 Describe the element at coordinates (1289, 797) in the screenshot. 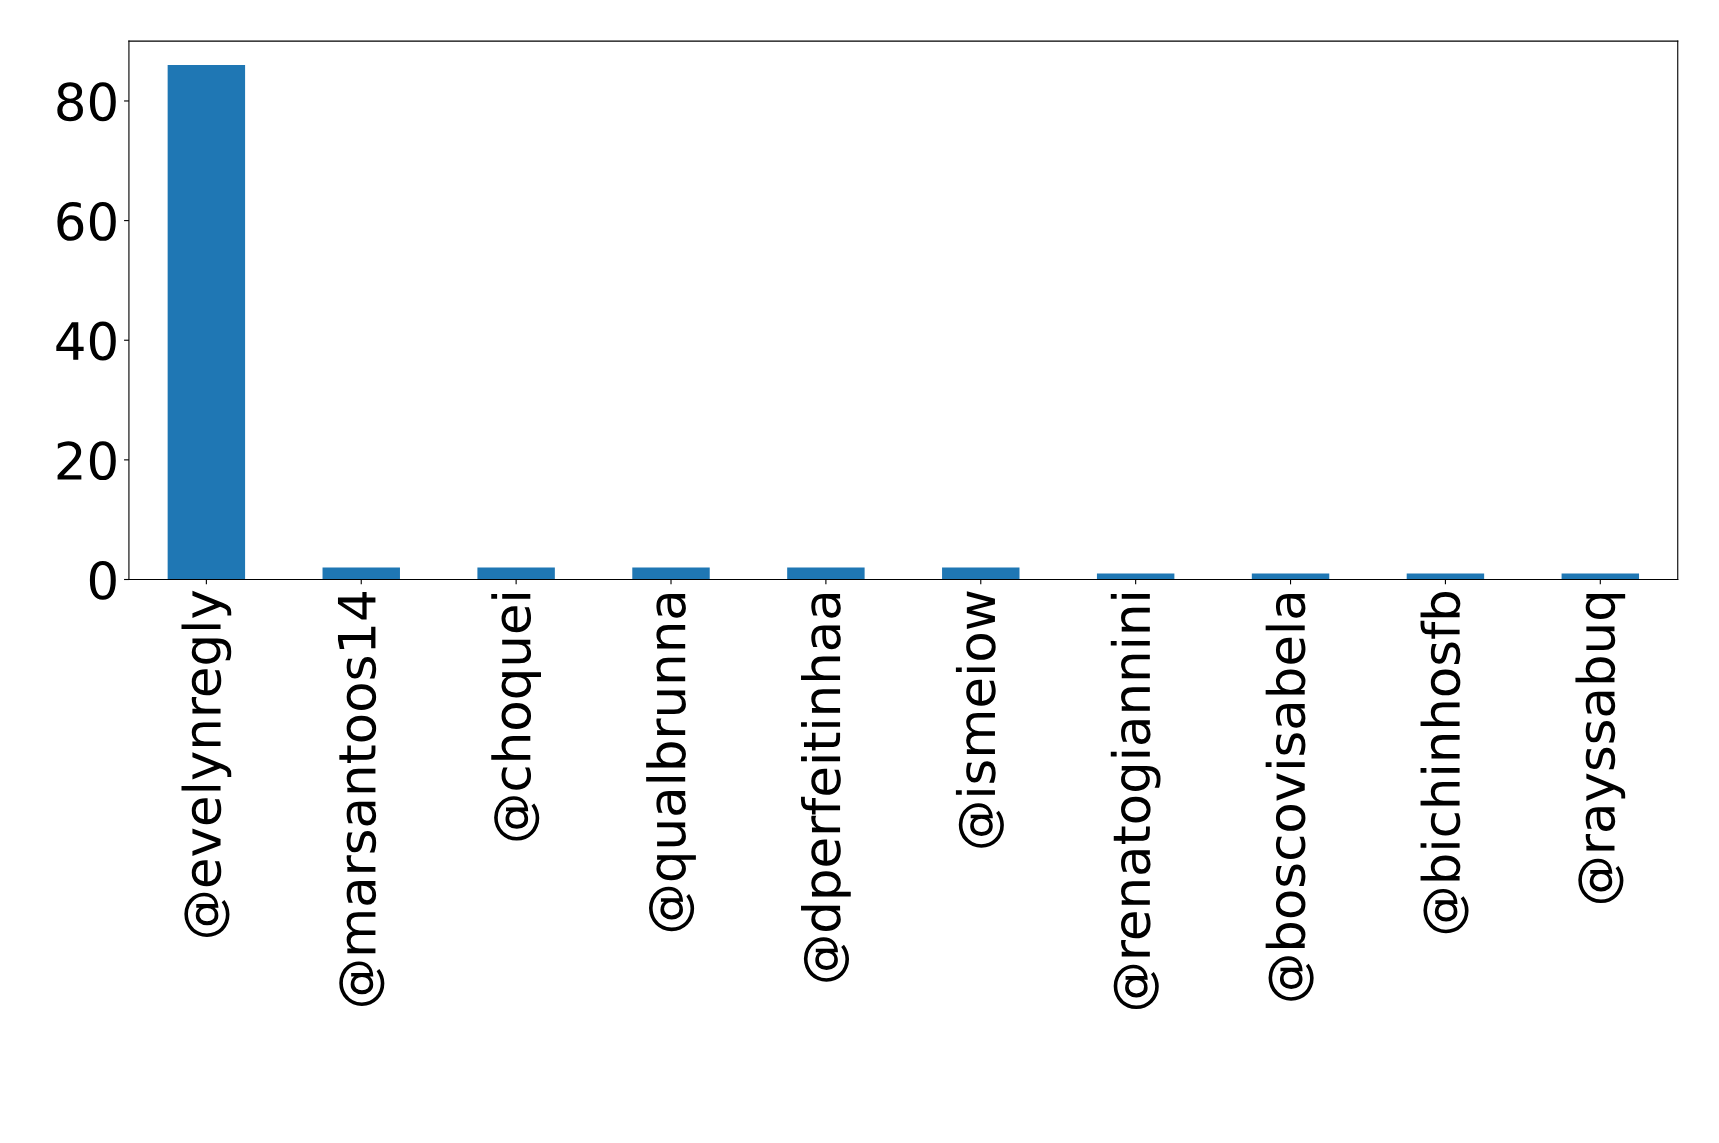

I see `x-tick-label: @boscovisabela` at that location.